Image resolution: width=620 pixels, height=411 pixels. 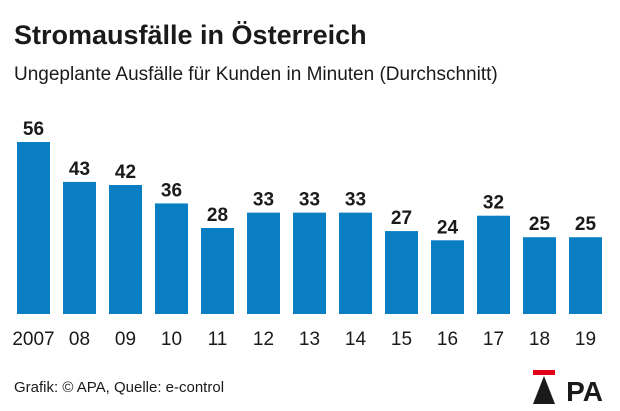 I want to click on apa-logo: PA, so click(x=568, y=387).